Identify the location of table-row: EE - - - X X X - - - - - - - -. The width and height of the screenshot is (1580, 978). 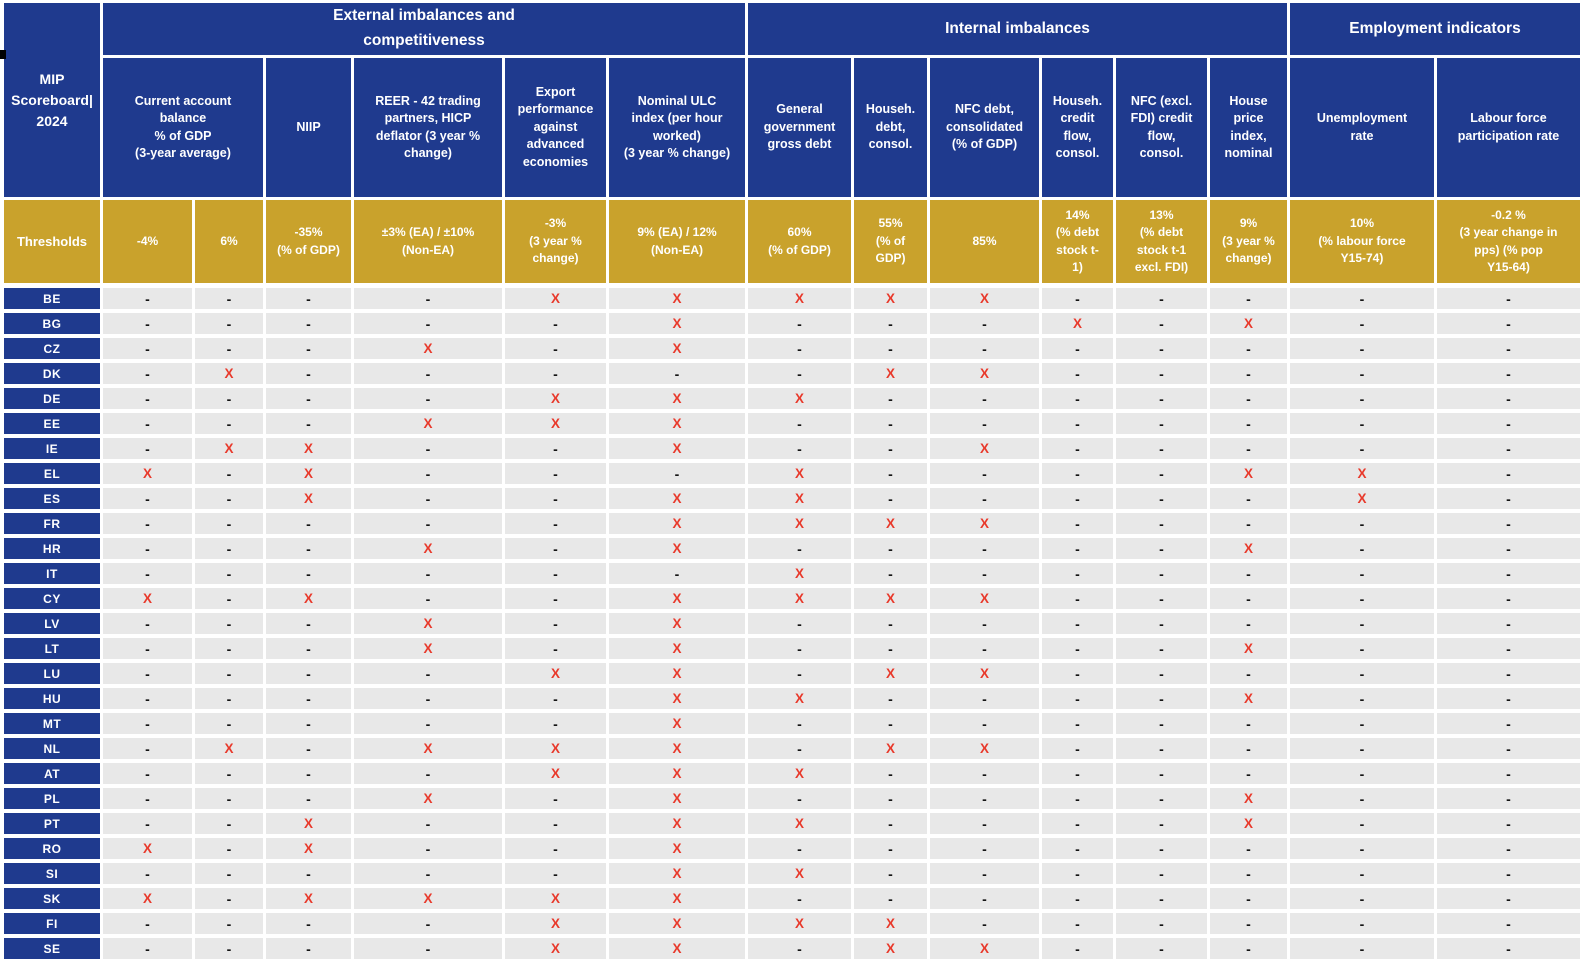
(792, 423).